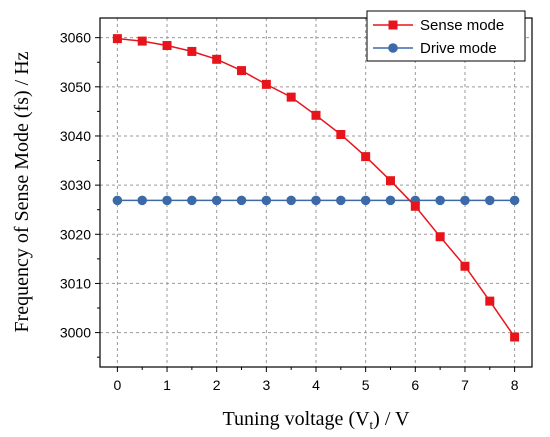 Image resolution: width=550 pixels, height=437 pixels. What do you see at coordinates (217, 385) in the screenshot?
I see `x-tick-label: 2` at bounding box center [217, 385].